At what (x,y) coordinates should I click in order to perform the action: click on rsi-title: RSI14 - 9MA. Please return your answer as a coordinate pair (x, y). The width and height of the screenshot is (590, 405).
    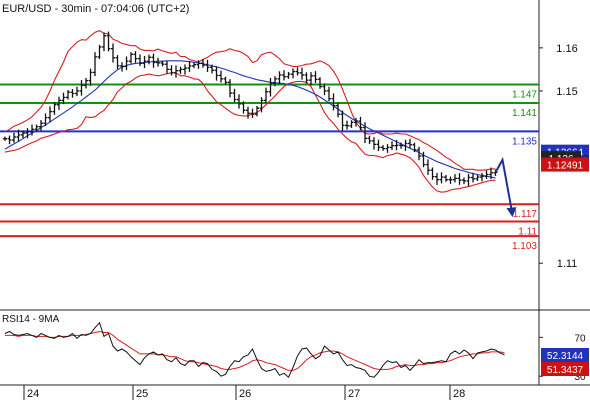
    Looking at the image, I should click on (31, 319).